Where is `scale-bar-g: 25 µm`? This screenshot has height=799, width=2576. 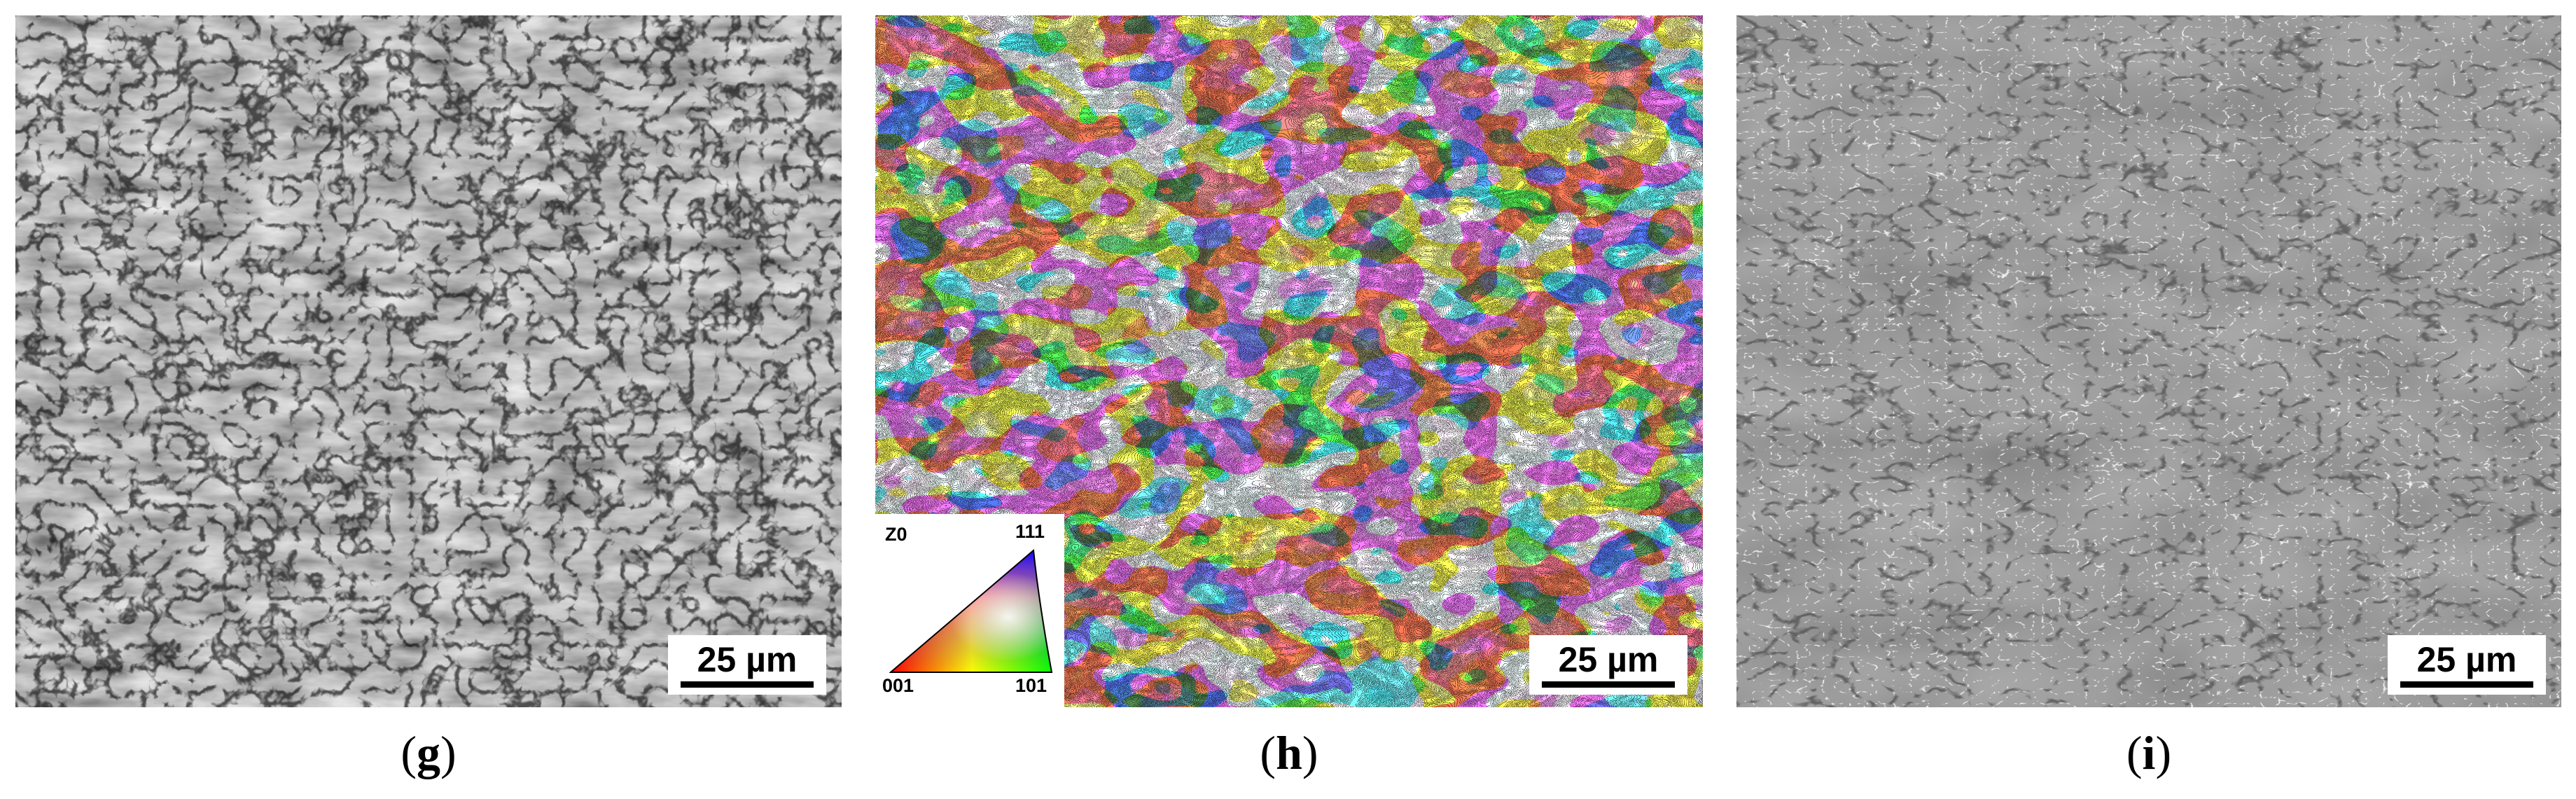
scale-bar-g: 25 µm is located at coordinates (747, 665).